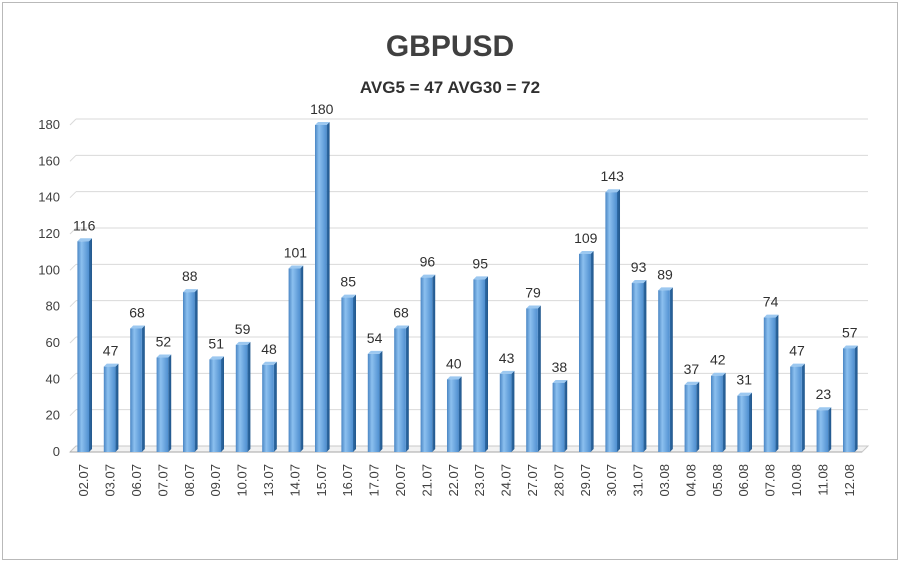  I want to click on x-tick-label: 30.07, so click(611, 480).